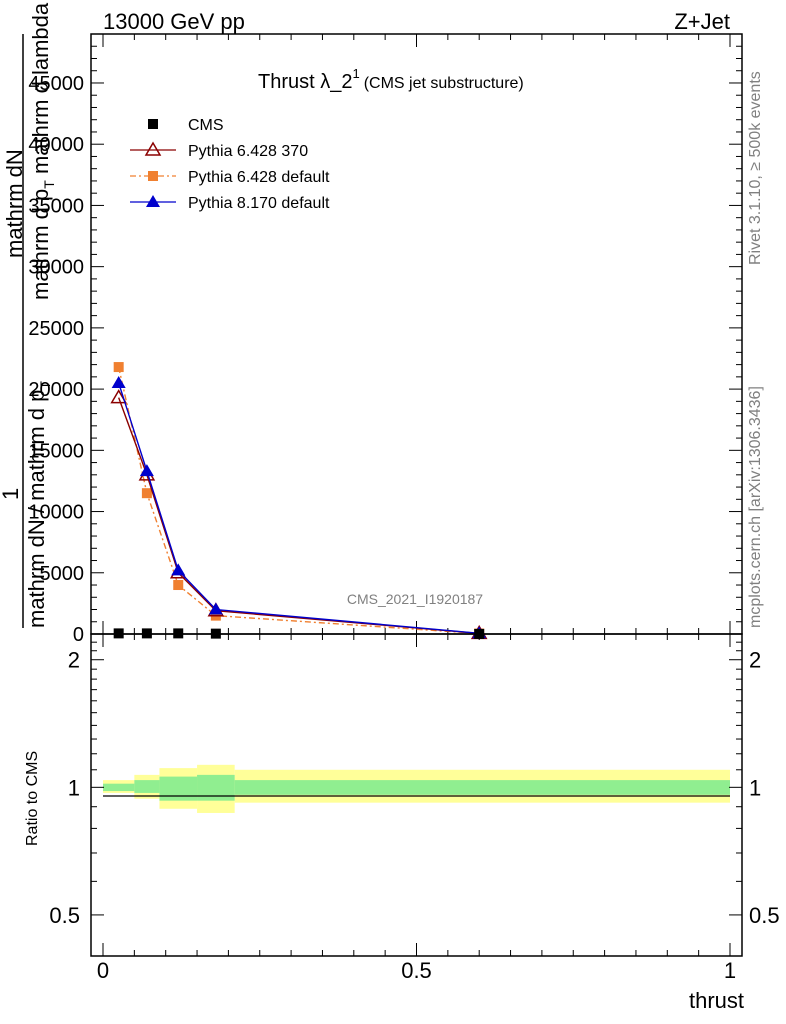 The width and height of the screenshot is (786, 1024). What do you see at coordinates (56, 268) in the screenshot?
I see `main-ytick-label: 30000` at bounding box center [56, 268].